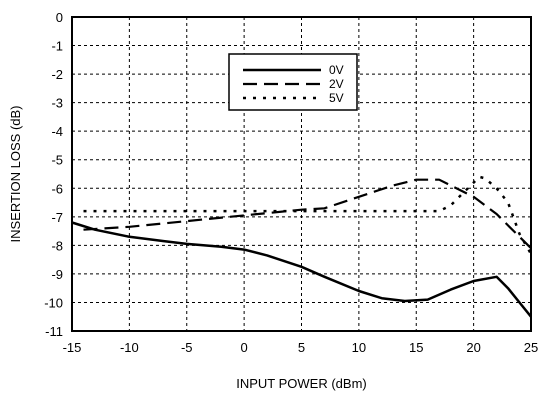 The width and height of the screenshot is (541, 400). What do you see at coordinates (301, 383) in the screenshot?
I see `x-axis-title: INPUT POWER (dBm)` at bounding box center [301, 383].